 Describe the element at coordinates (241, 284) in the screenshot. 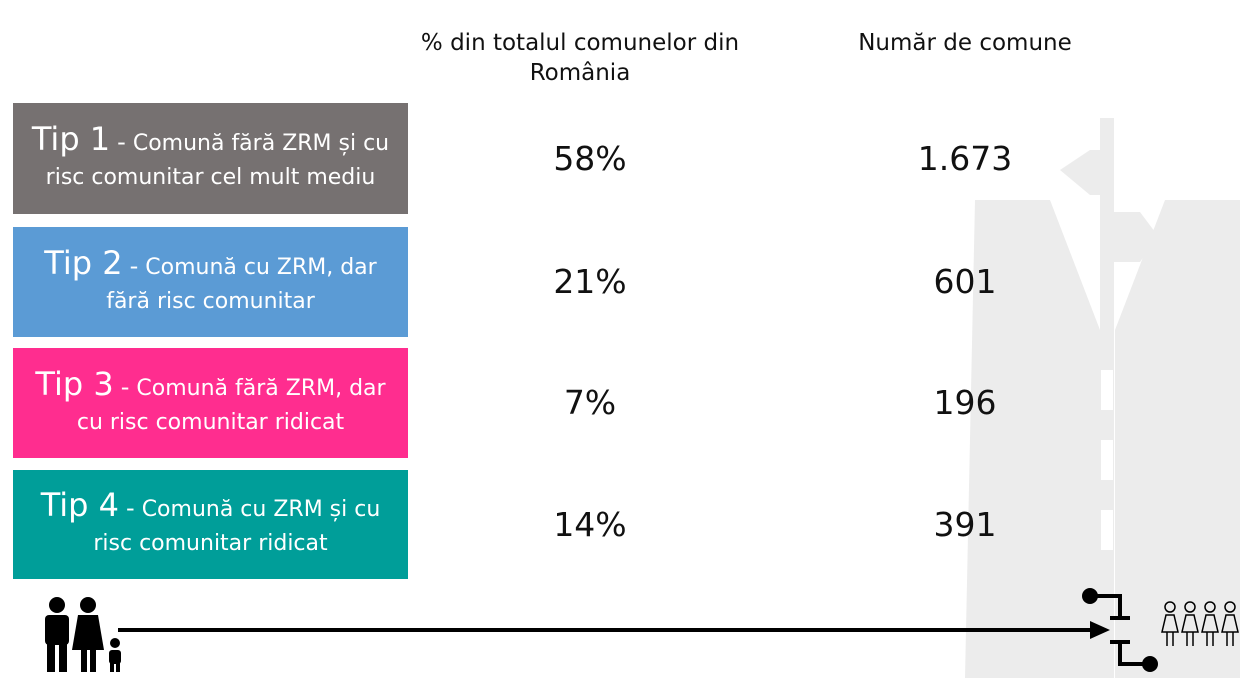

I see `type-description: Comună cu ZRM, dar fără risc comunitar` at that location.